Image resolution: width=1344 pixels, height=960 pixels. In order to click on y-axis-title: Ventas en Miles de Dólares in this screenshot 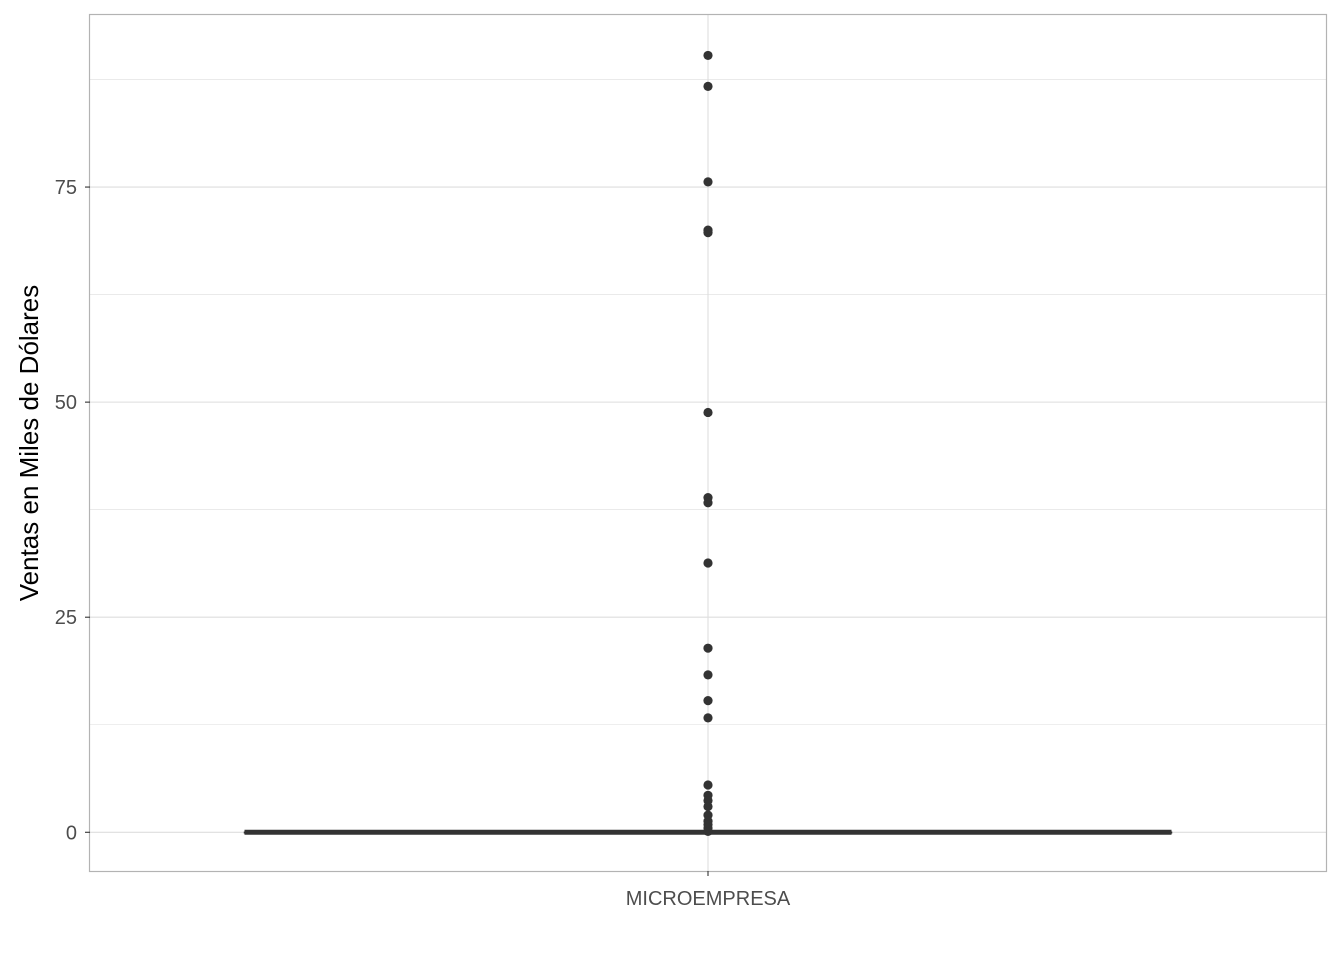, I will do `click(29, 443)`.